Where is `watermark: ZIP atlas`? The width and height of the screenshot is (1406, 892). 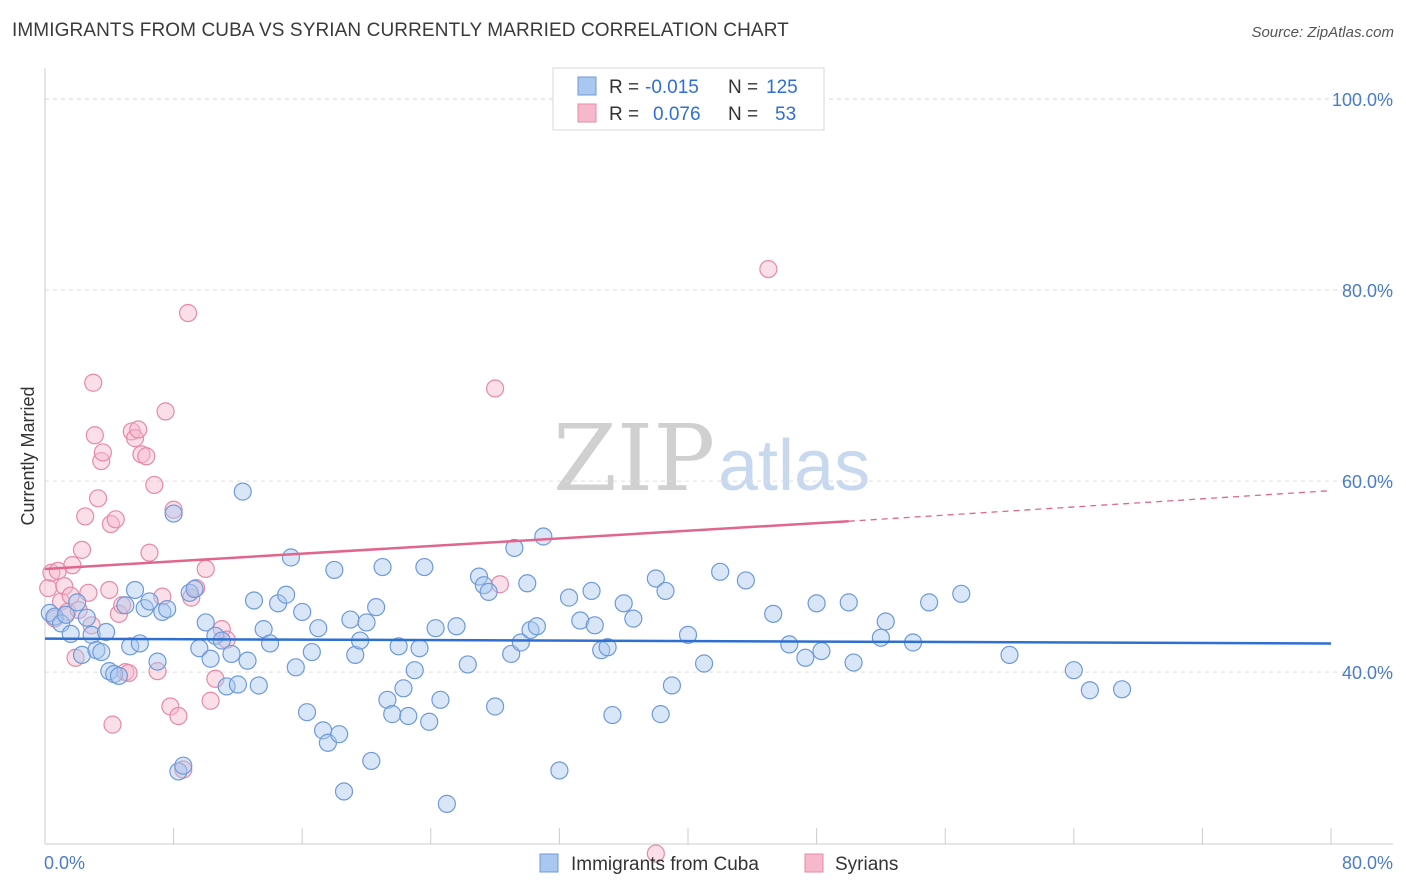 watermark: ZIP atlas is located at coordinates (711, 458).